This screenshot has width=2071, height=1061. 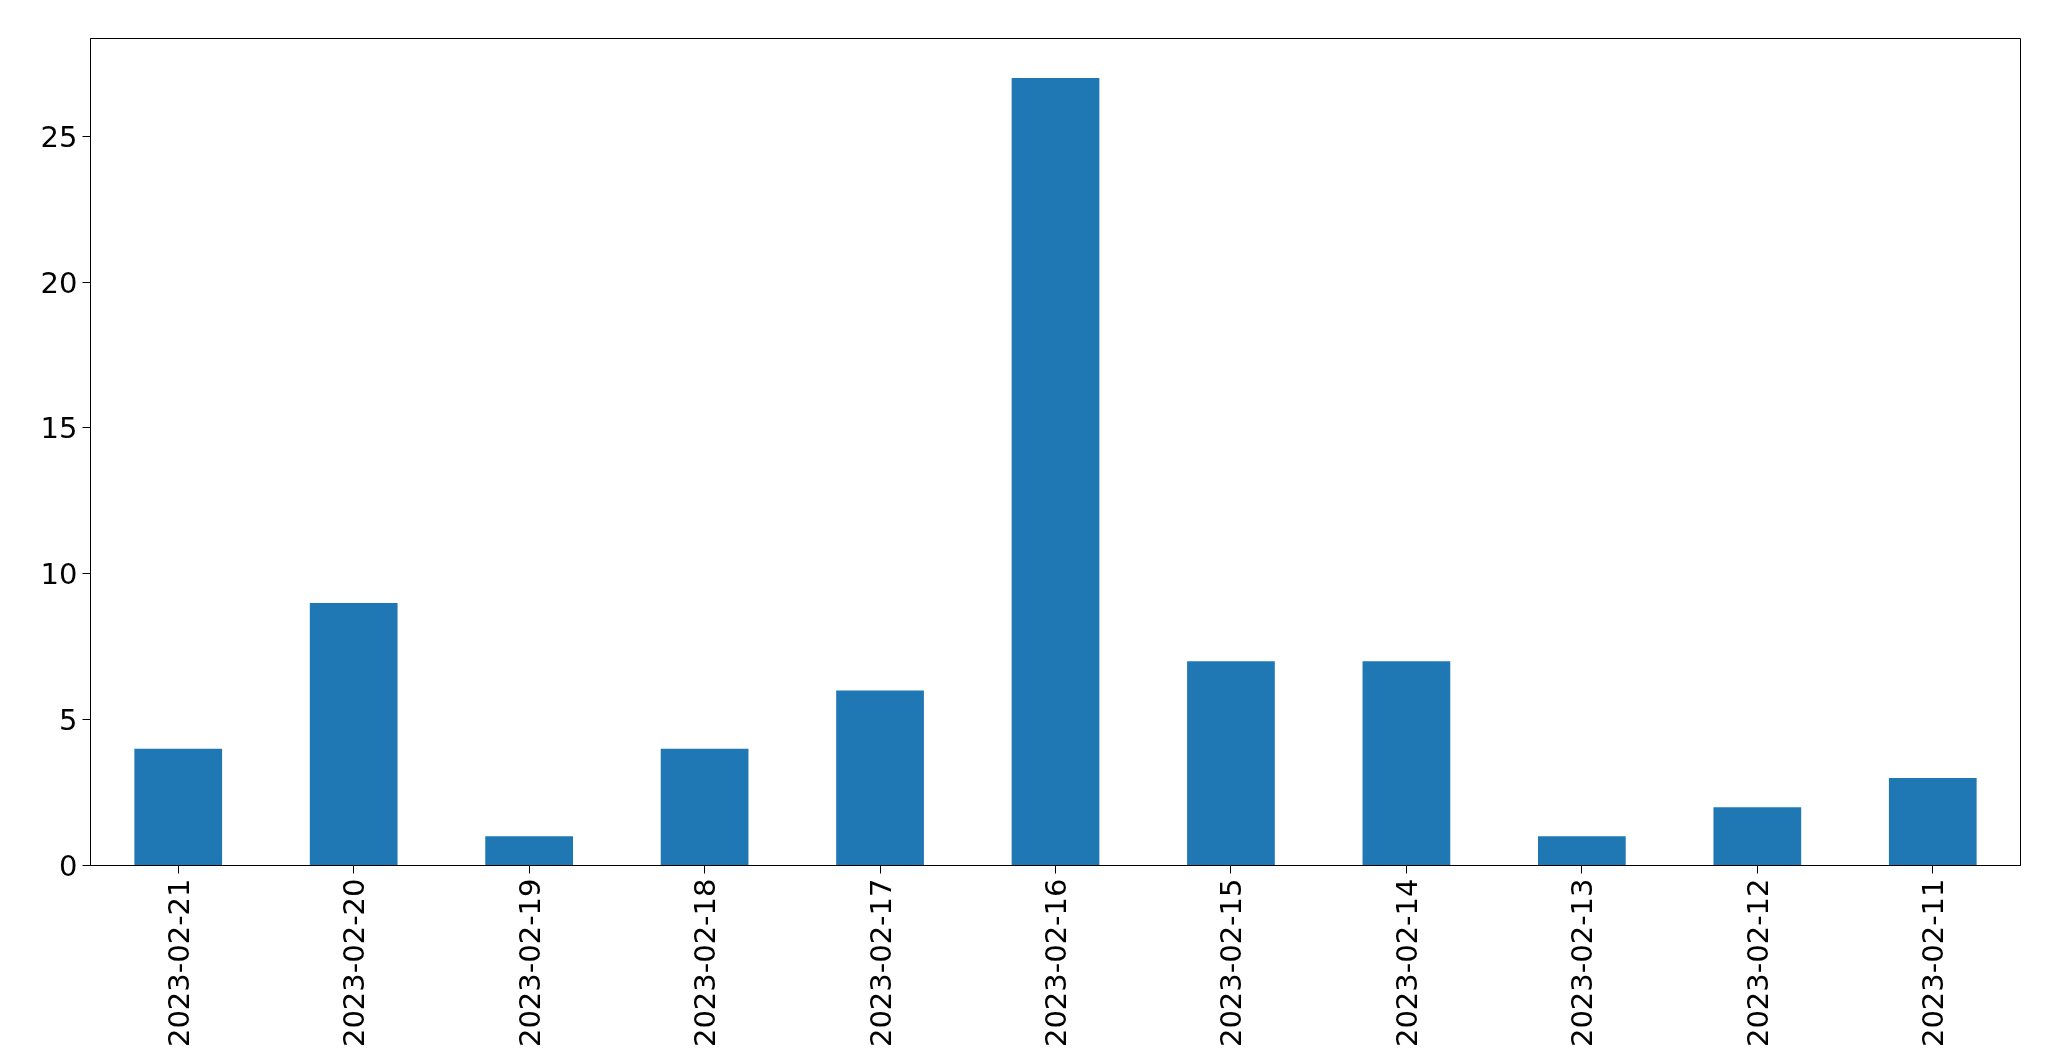 I want to click on x-tick-label: 2023-02-14, so click(x=1406, y=963).